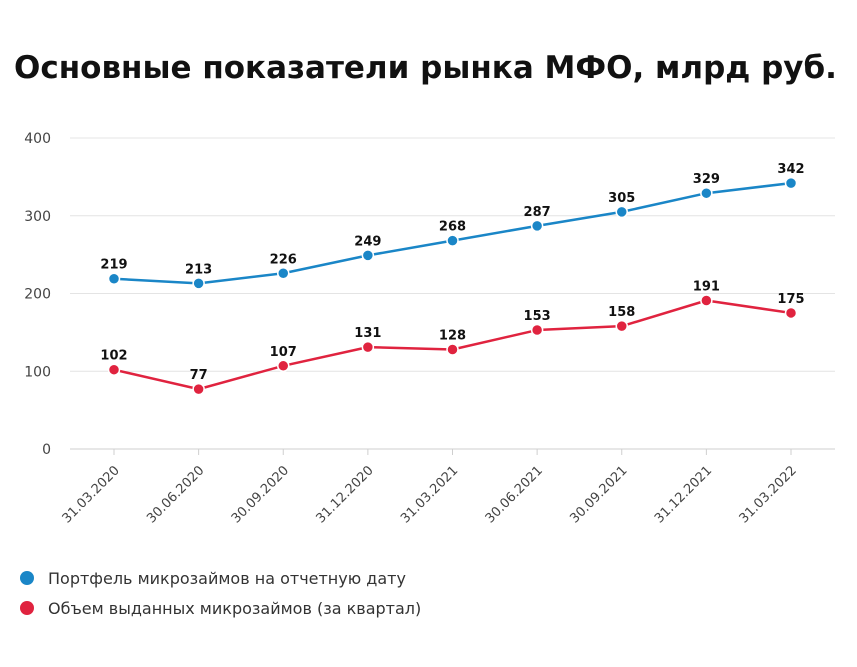  What do you see at coordinates (537, 316) in the screenshot?
I see `data-label-1-5: 153` at bounding box center [537, 316].